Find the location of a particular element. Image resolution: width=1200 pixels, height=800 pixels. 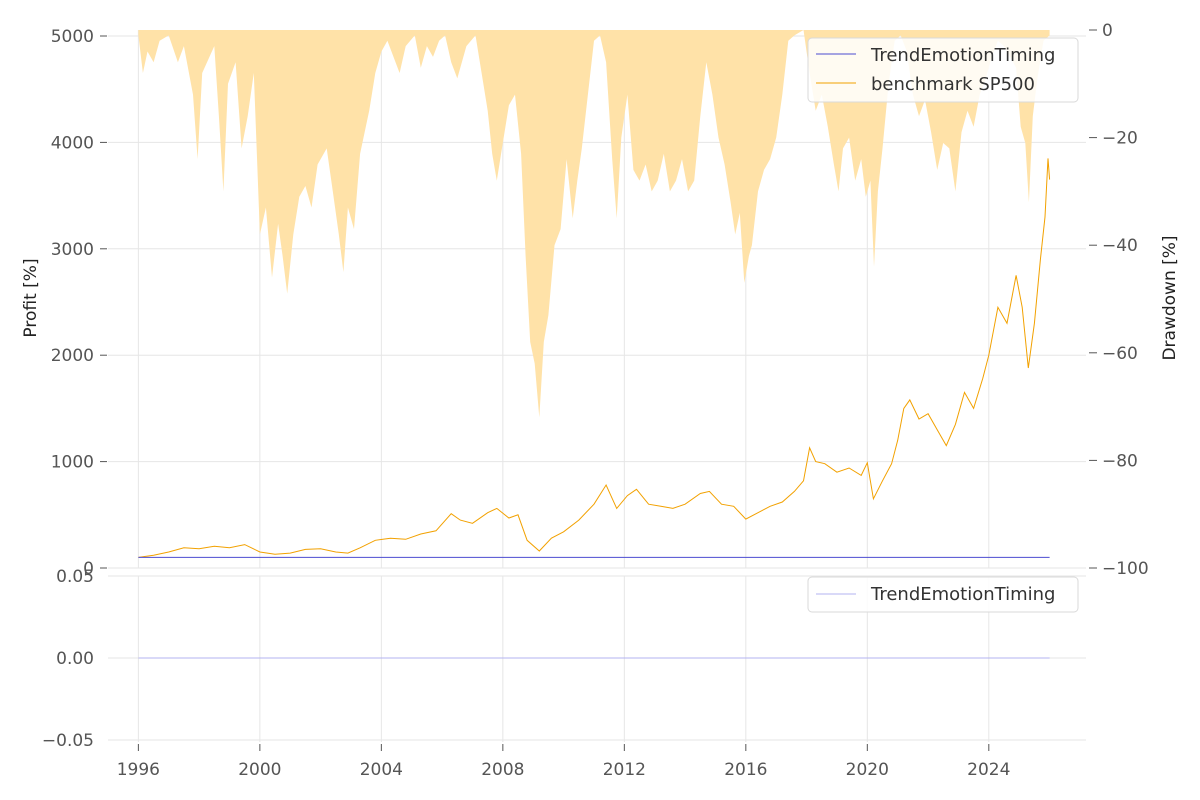

signal-tick-label: 0.05 is located at coordinates (75, 577).